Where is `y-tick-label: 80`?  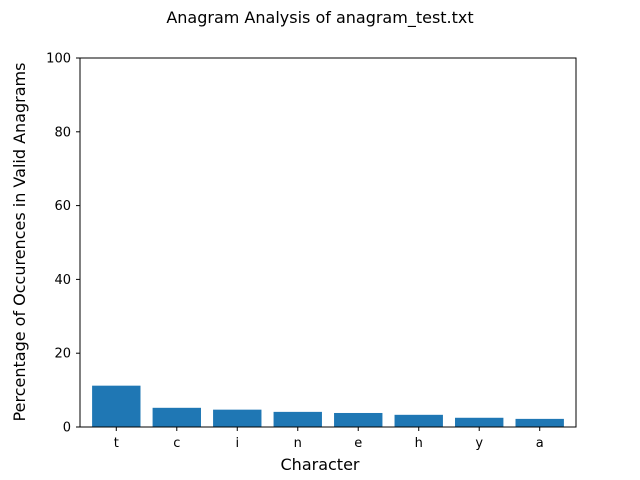 y-tick-label: 80 is located at coordinates (62, 132).